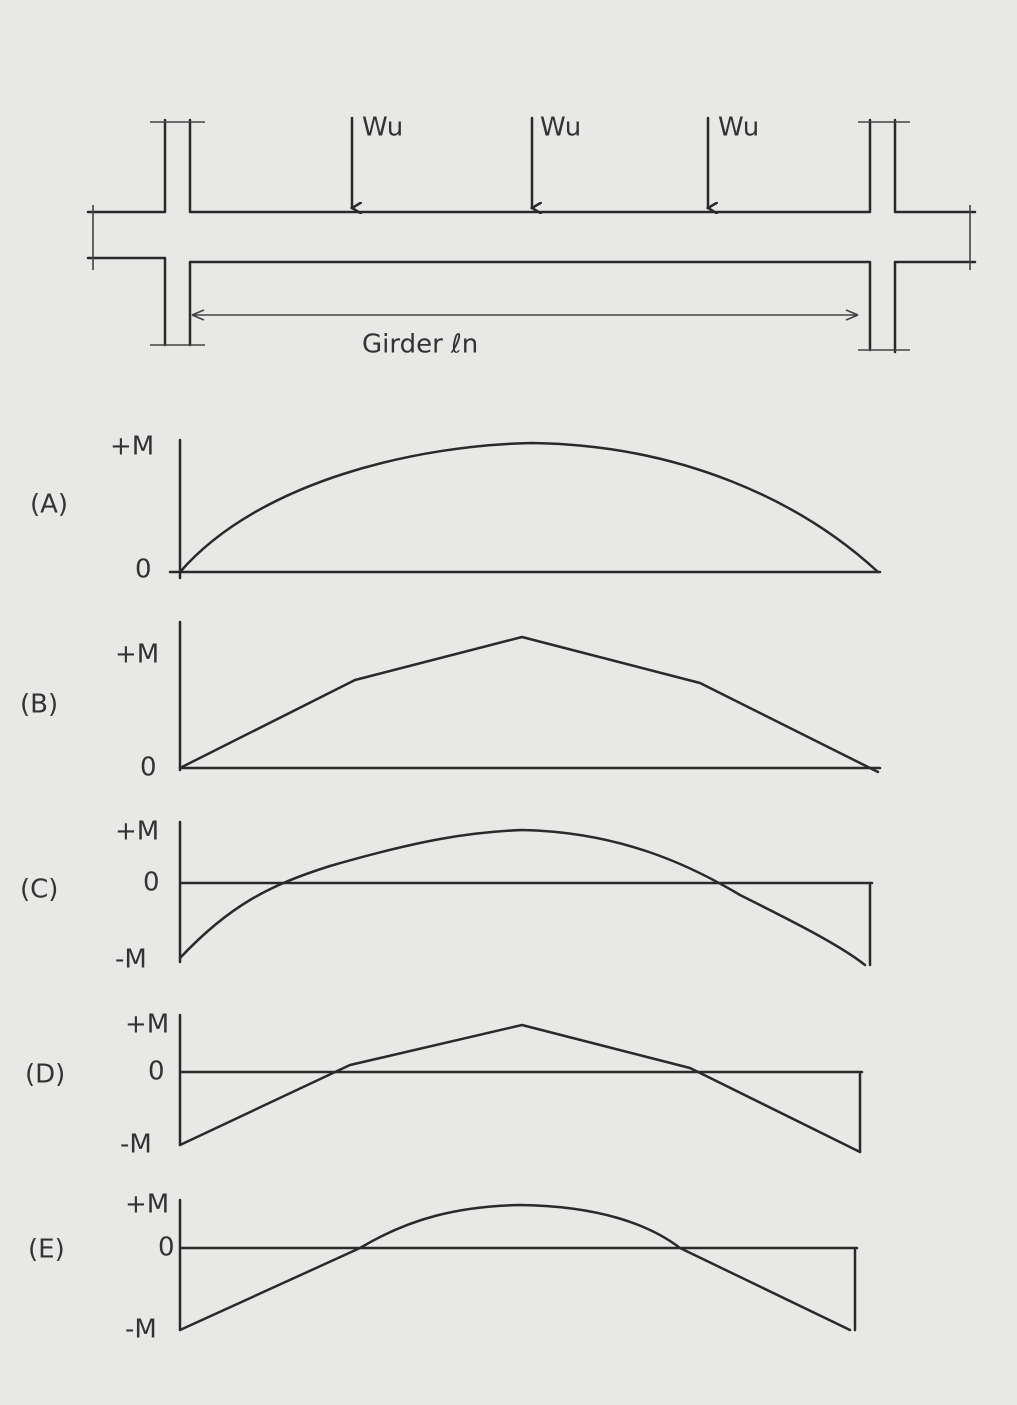  What do you see at coordinates (39, 705) in the screenshot?
I see `diagram-label: (B)` at bounding box center [39, 705].